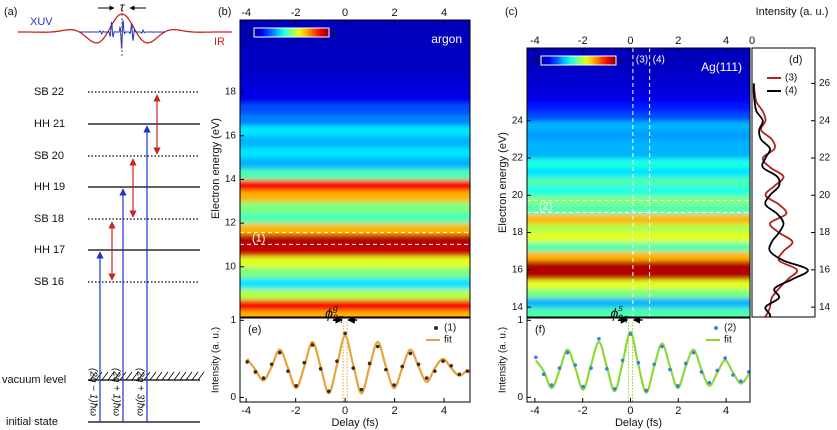 Image resolution: width=837 pixels, height=430 pixels. Describe the element at coordinates (620, 60) in the screenshot. I see `colorbar-tick-label: 1` at that location.